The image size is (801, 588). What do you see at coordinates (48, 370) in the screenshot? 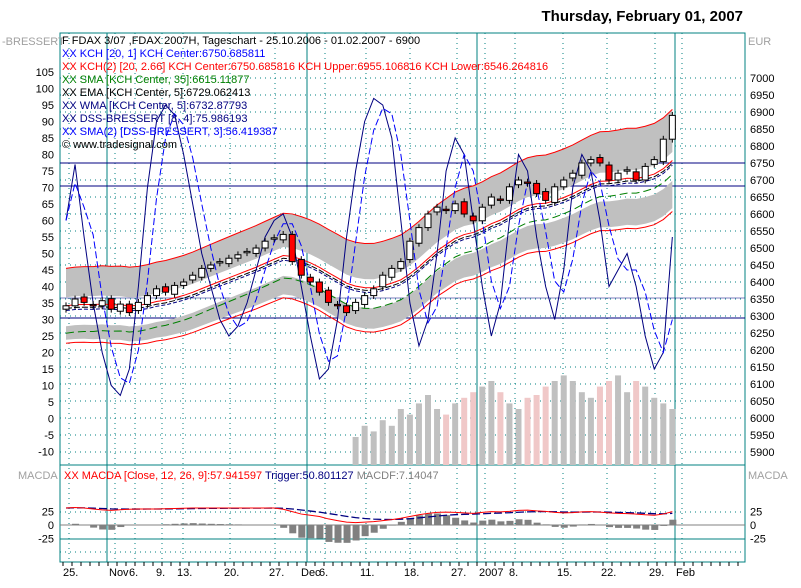
I see `left-tick-label: 15` at bounding box center [48, 370].